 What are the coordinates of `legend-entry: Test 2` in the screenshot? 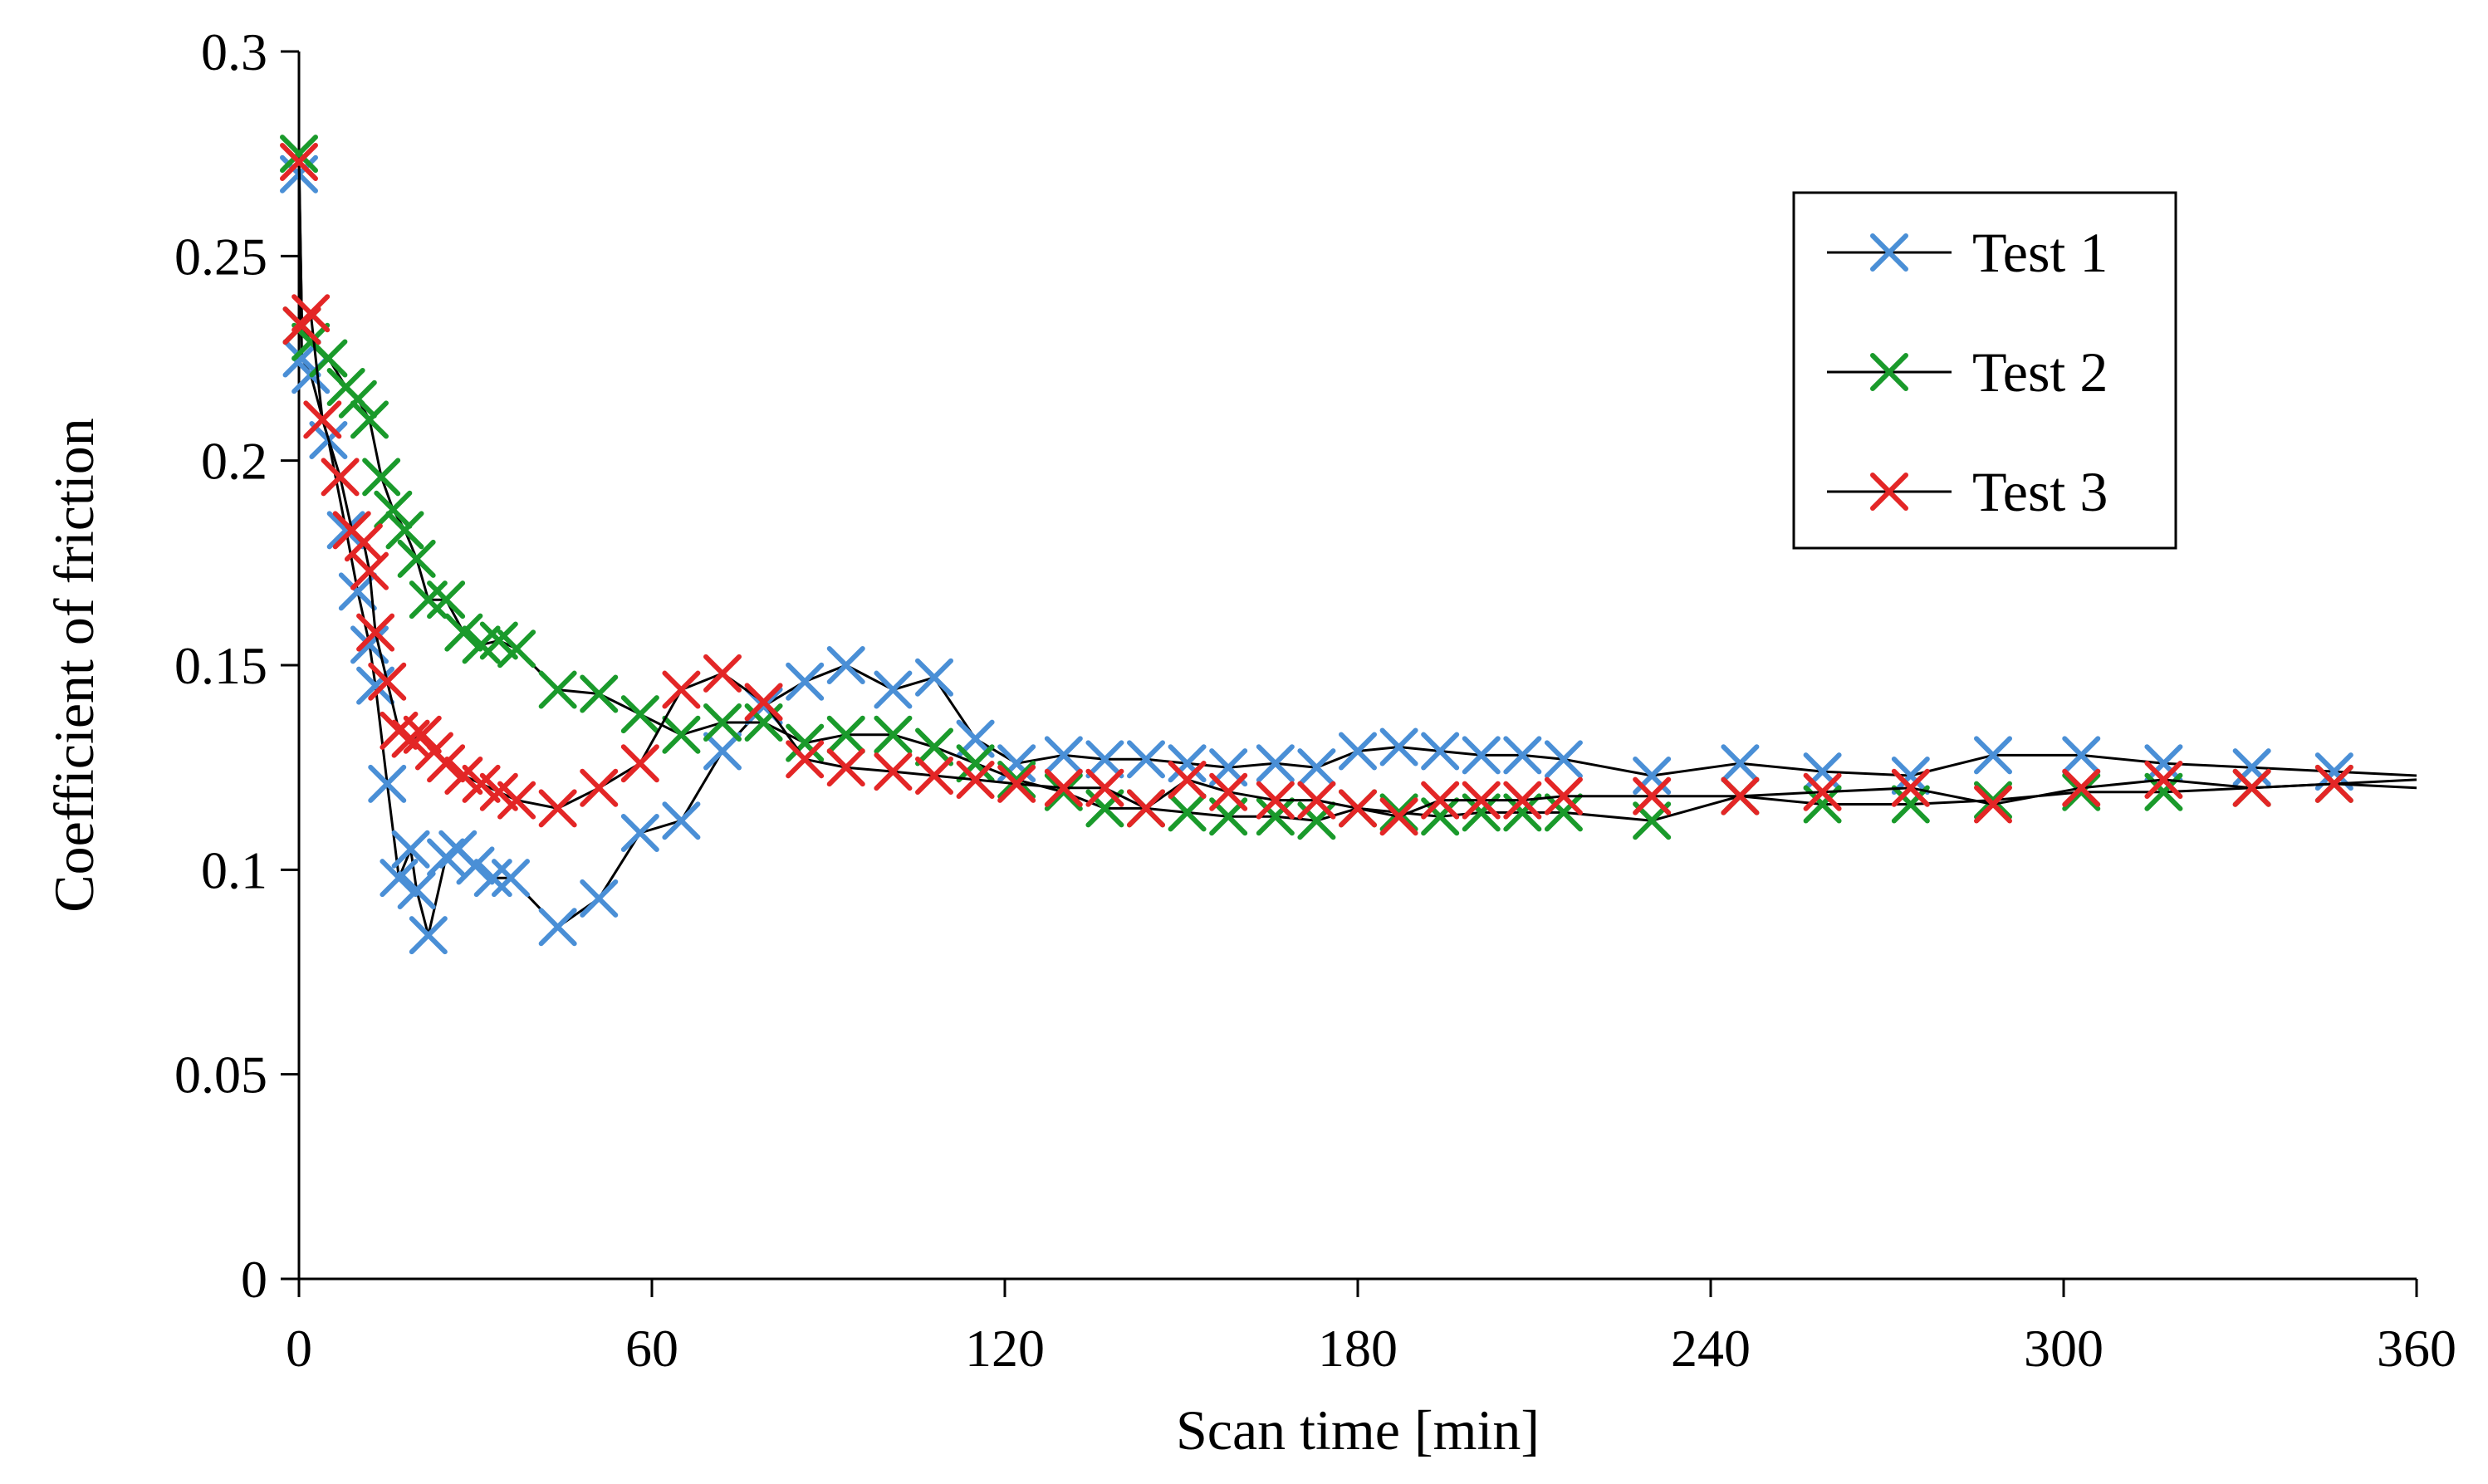 It's located at (1967, 372).